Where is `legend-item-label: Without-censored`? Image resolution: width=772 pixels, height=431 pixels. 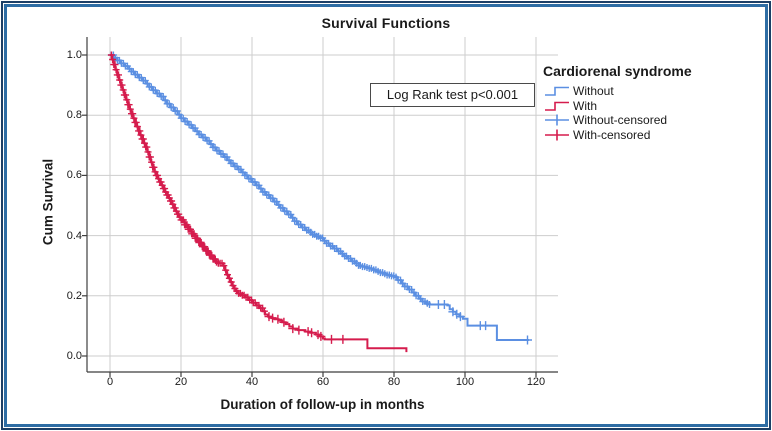 legend-item-label: Without-censored is located at coordinates (620, 120).